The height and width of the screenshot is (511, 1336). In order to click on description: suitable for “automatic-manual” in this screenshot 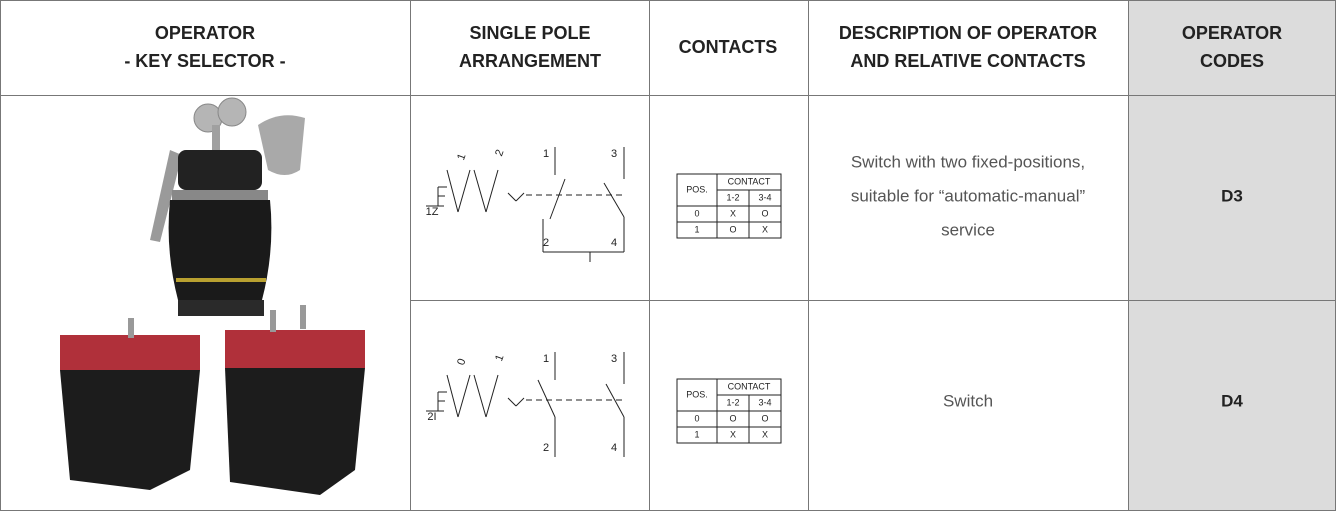, I will do `click(968, 195)`.